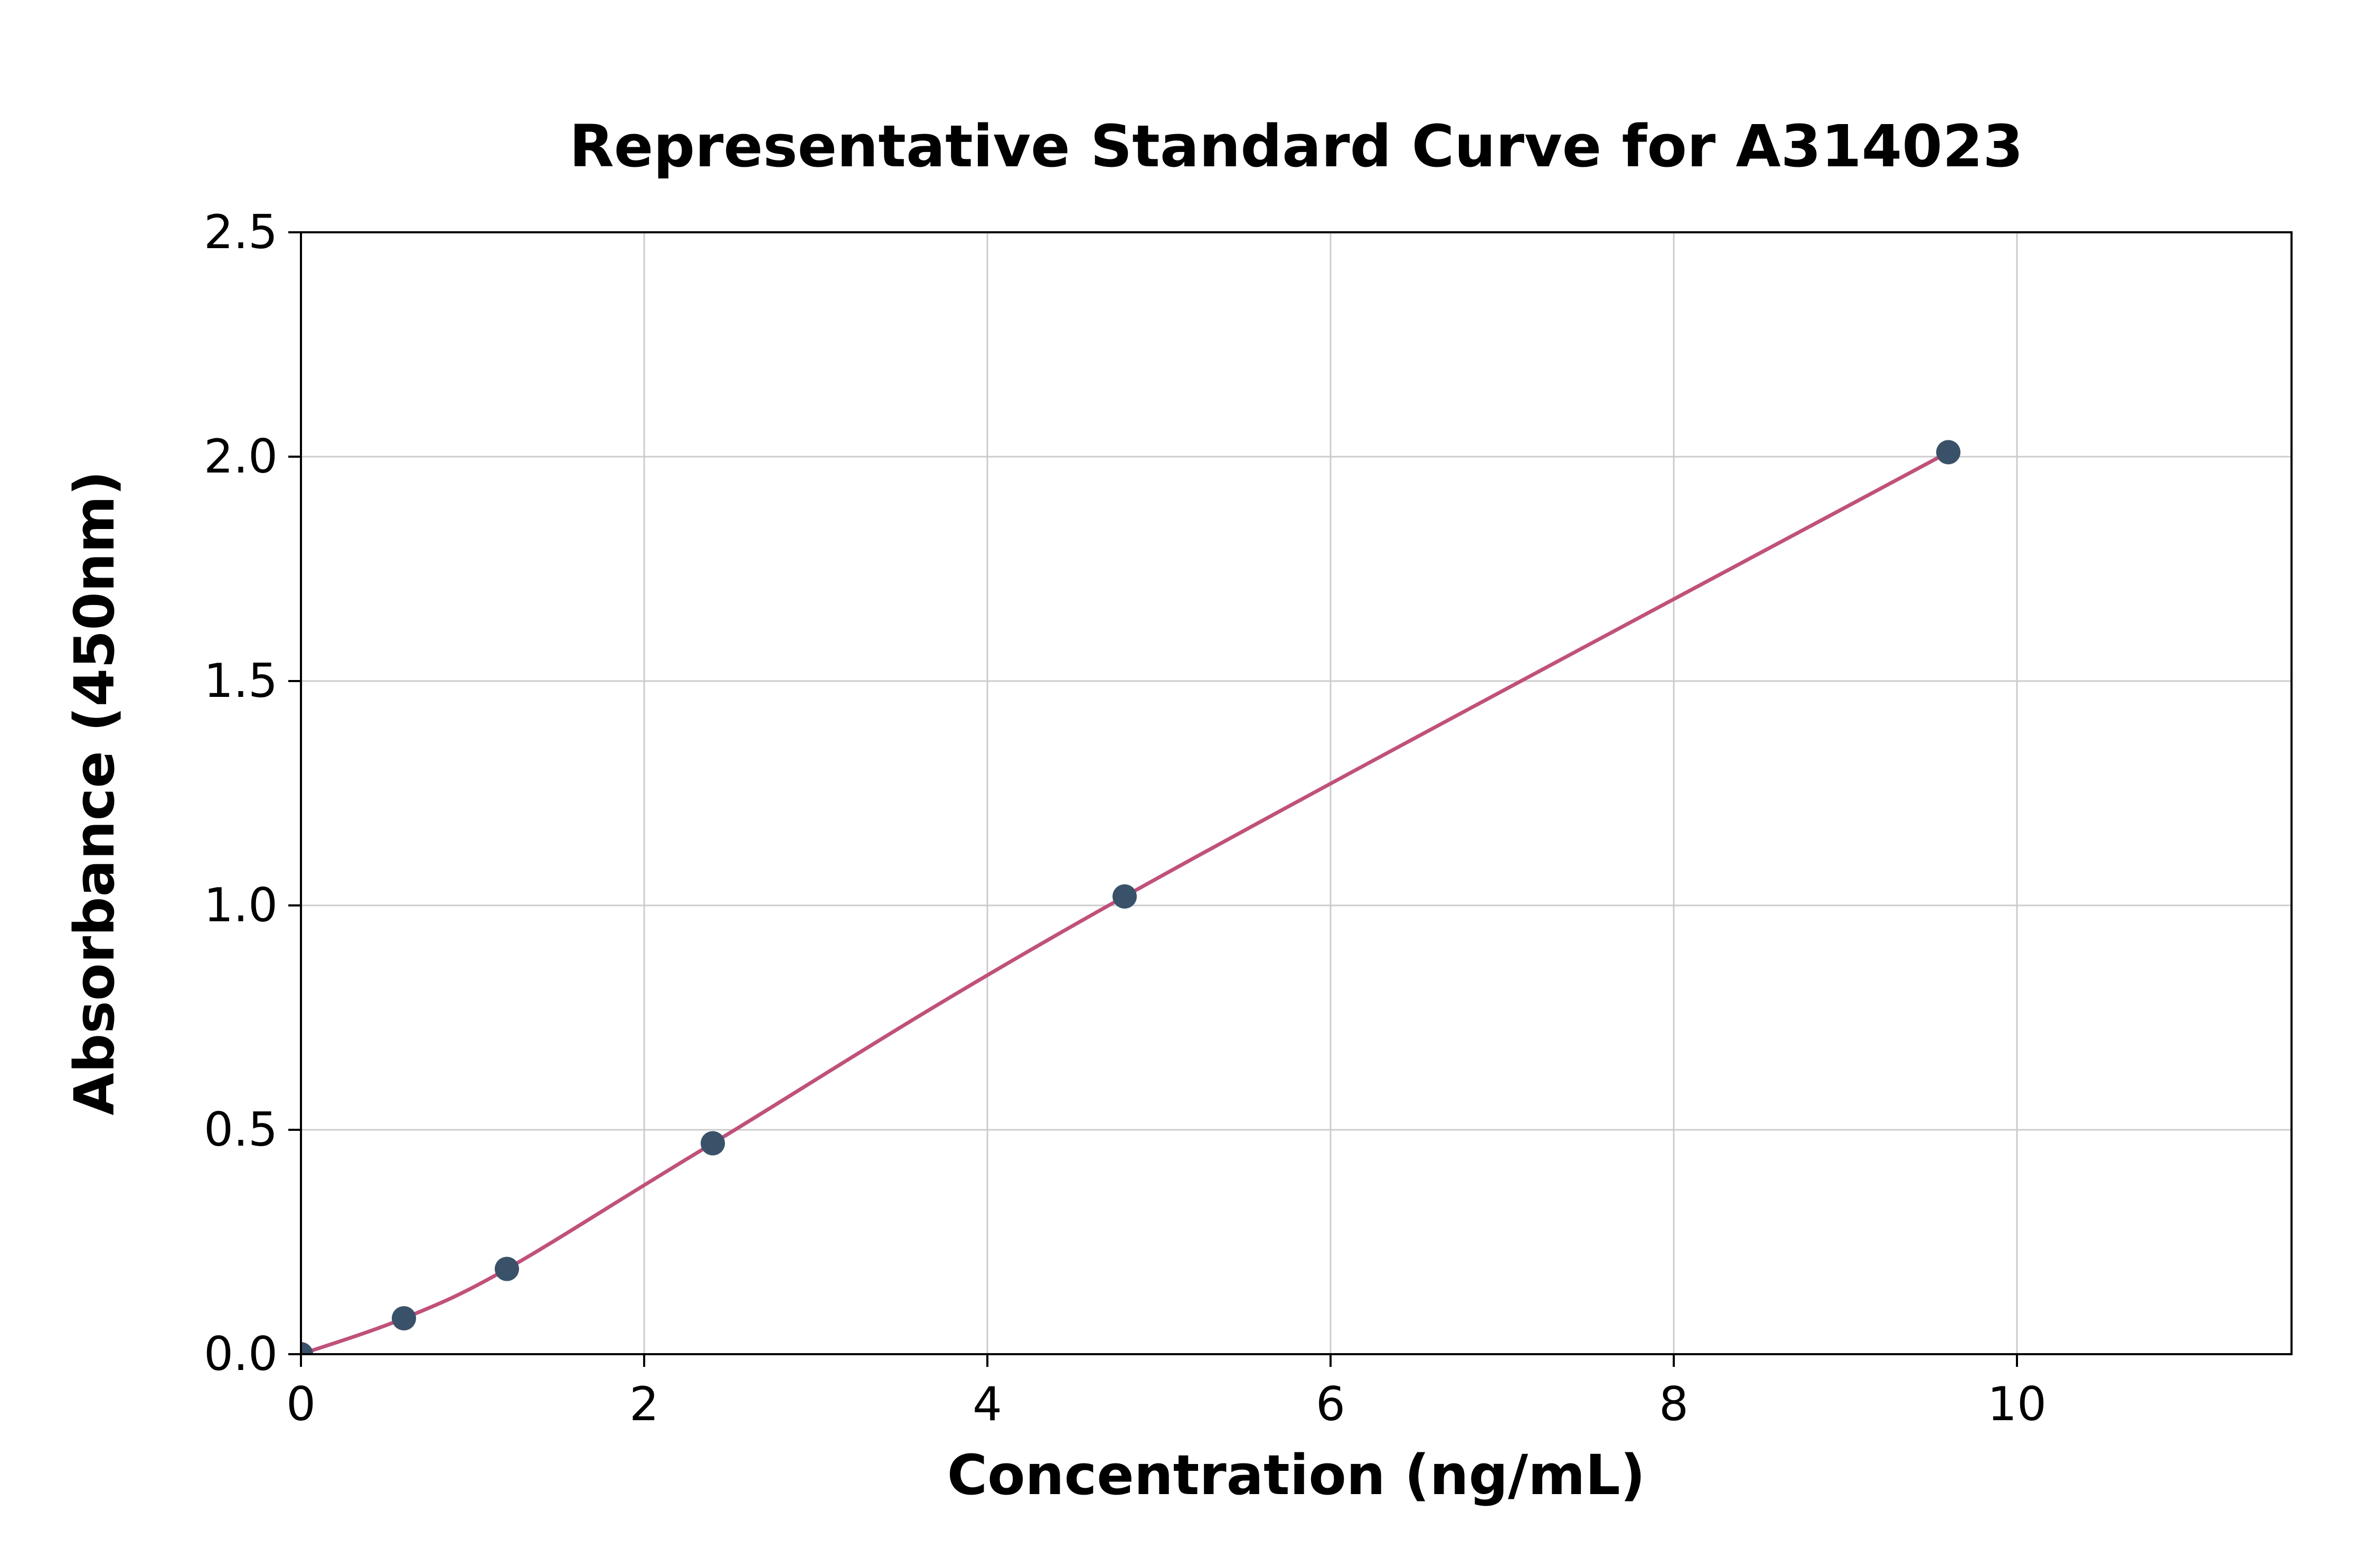 The height and width of the screenshot is (1568, 2376). Describe the element at coordinates (241, 456) in the screenshot. I see `y-tick-label: 2.0` at that location.